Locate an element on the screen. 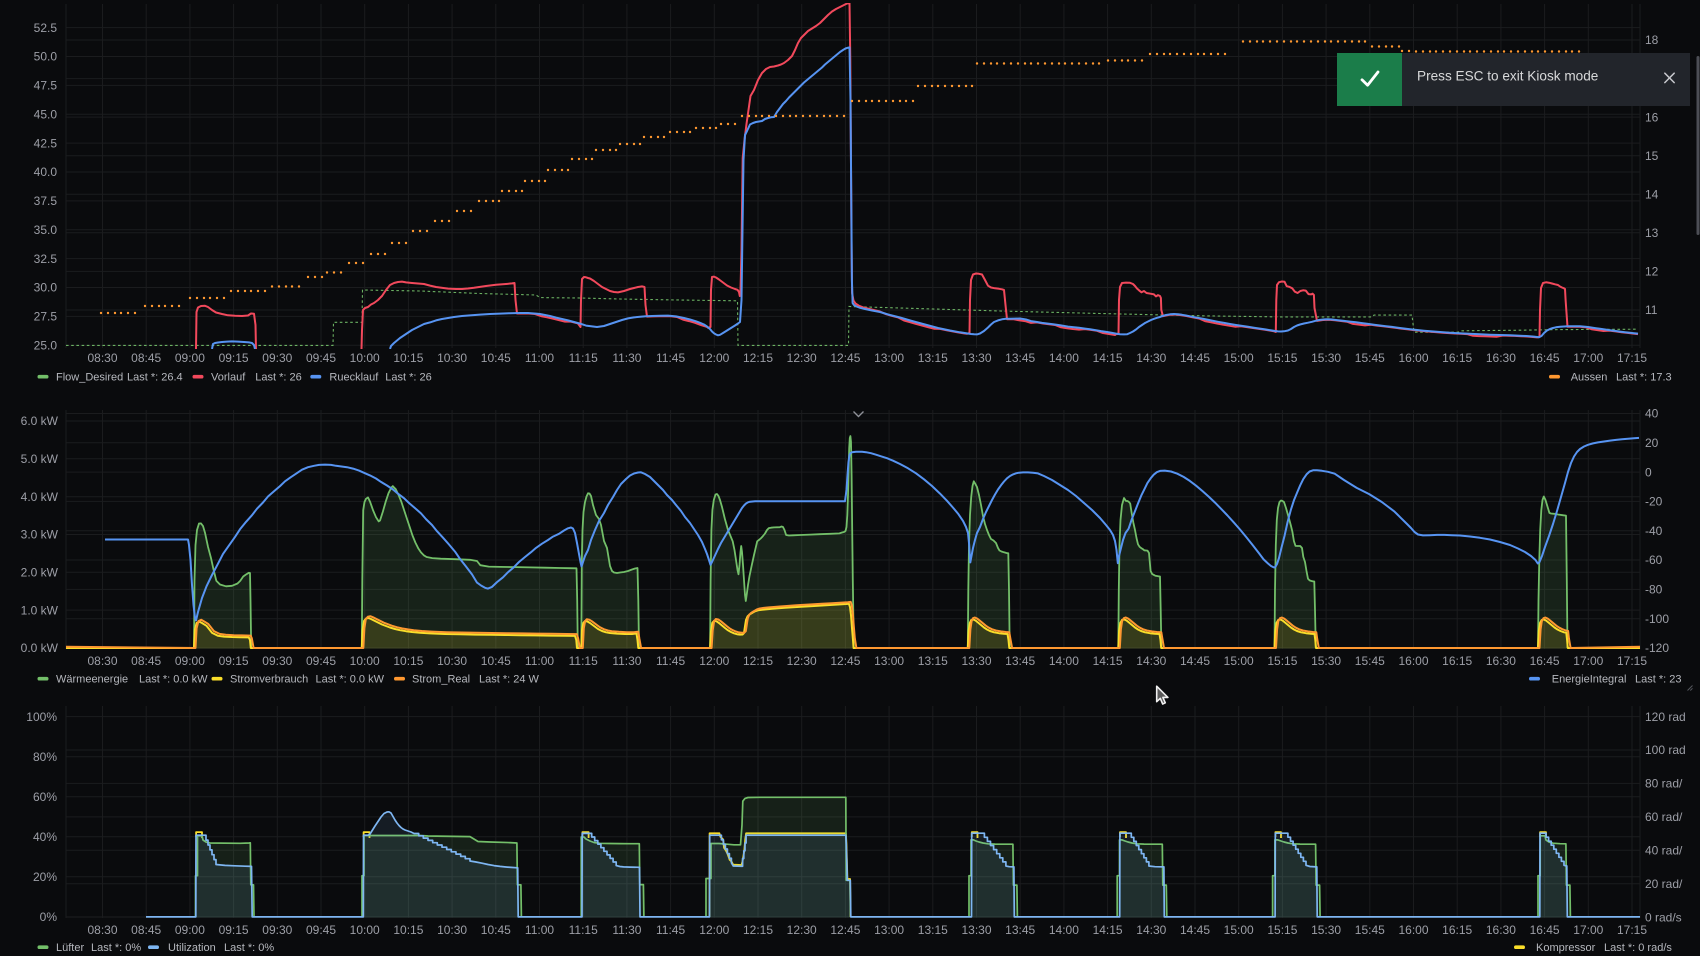  svg-text: 15 is located at coordinates (1652, 156).